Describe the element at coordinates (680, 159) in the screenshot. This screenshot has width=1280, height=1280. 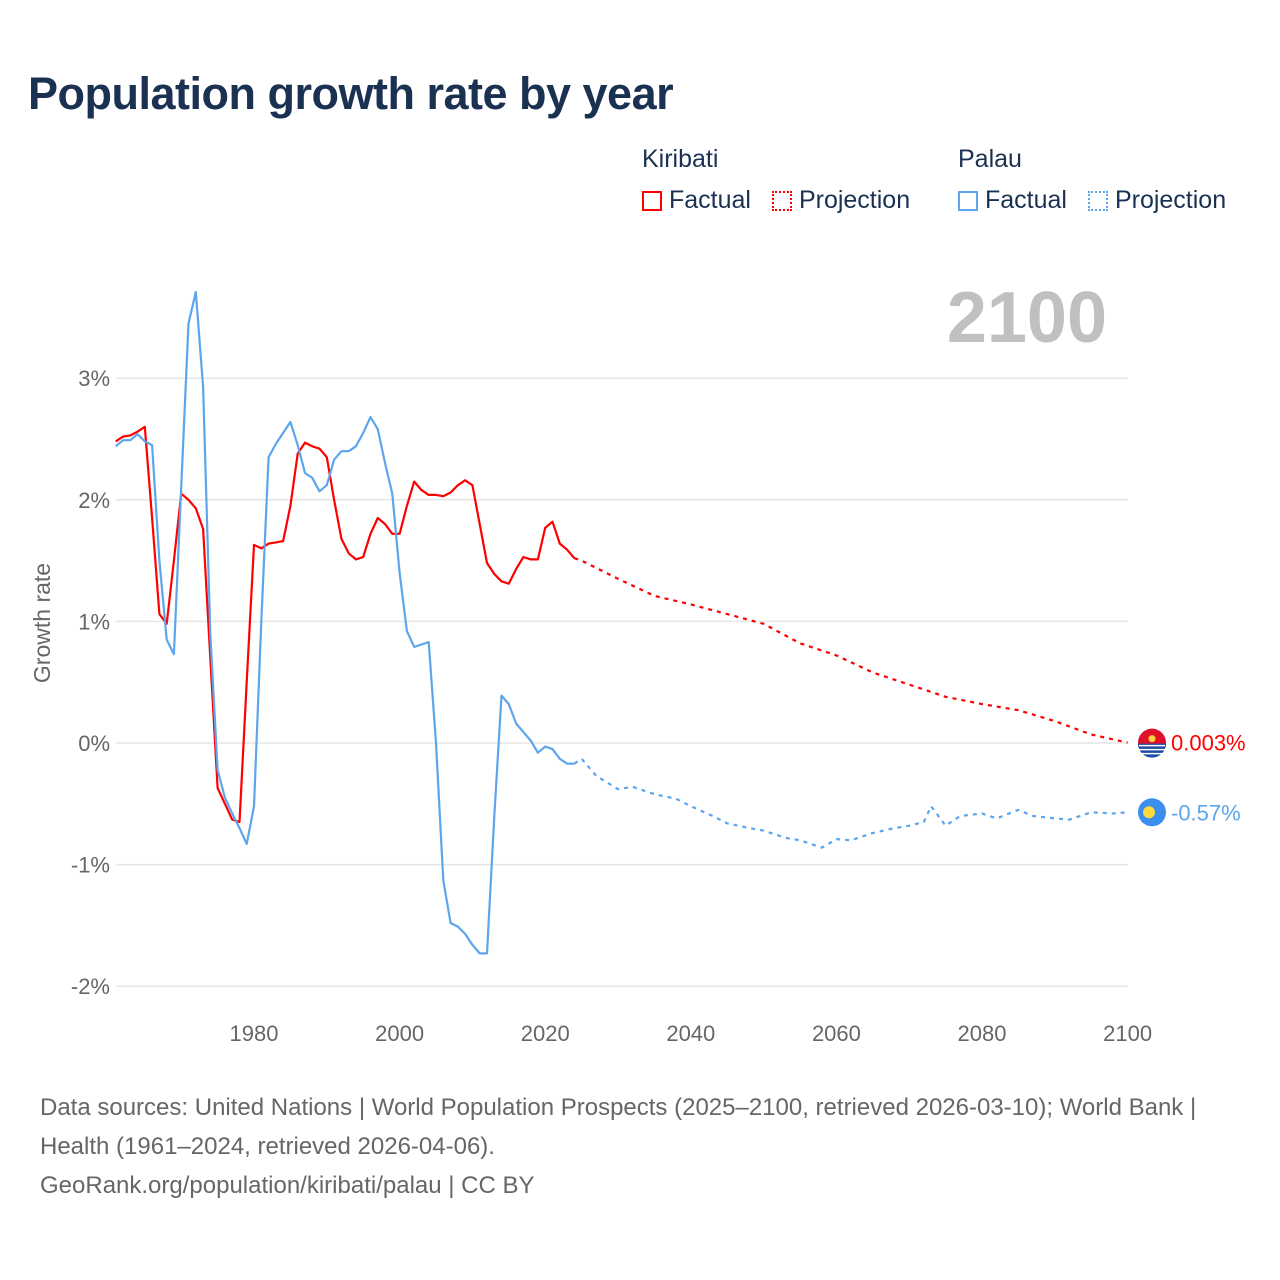
I see `legend-title: Kiribati` at that location.